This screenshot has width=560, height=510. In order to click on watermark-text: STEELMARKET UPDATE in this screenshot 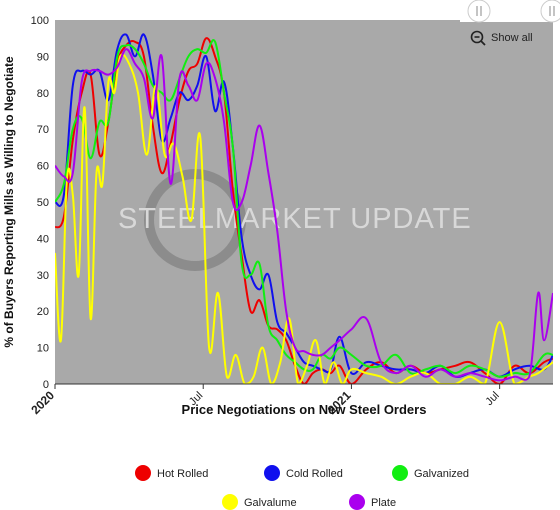, I will do `click(295, 219)`.